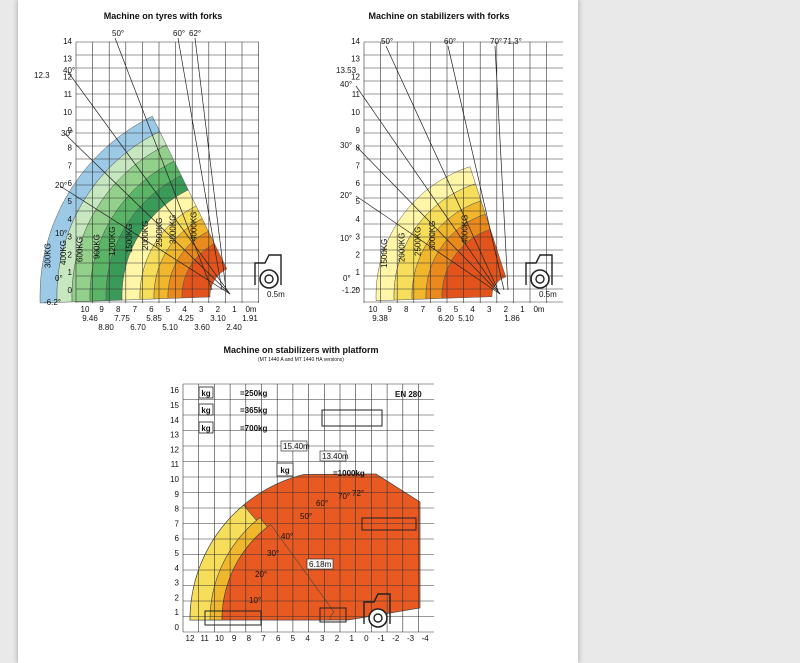 The image size is (800, 663). Describe the element at coordinates (346, 195) in the screenshot. I see `chart2-angle-label: 20°` at that location.